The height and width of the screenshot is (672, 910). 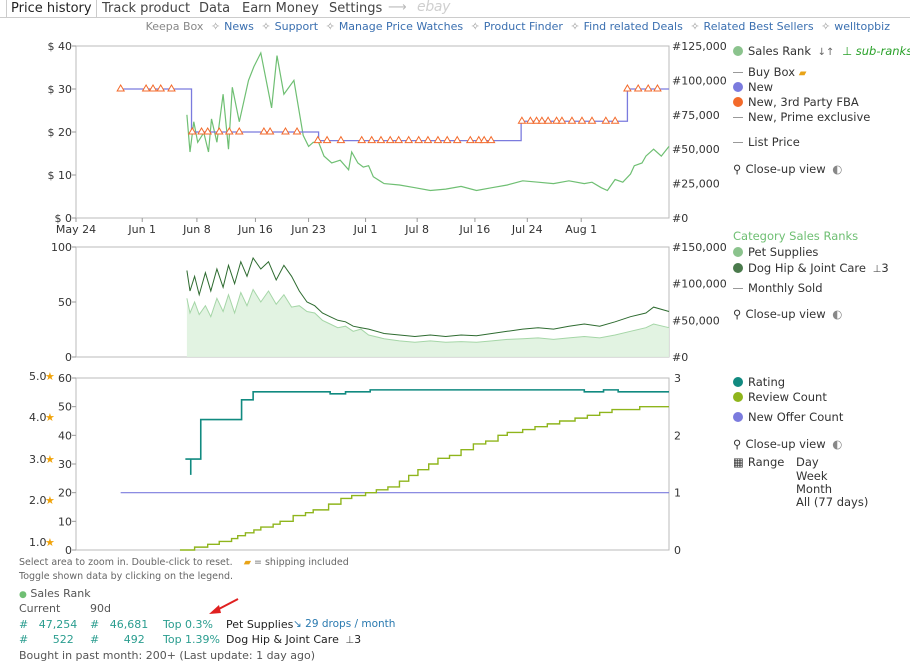 I want to click on legend-sales-rank: Sales Rank ↓↑ ⊥ sub-ranks, so click(x=821, y=51).